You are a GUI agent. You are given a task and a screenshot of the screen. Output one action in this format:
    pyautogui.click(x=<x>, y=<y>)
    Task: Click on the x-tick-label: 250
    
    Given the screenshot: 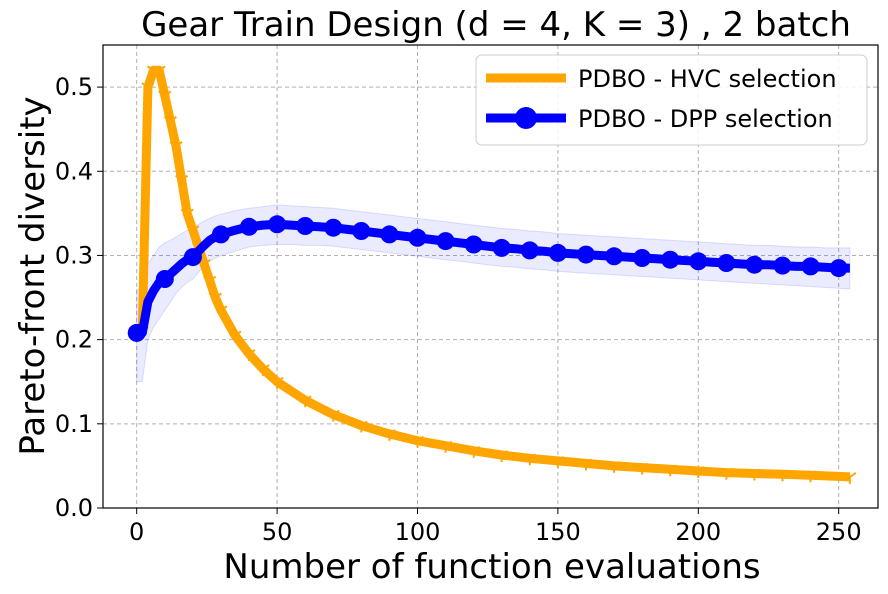 What is the action you would take?
    pyautogui.click(x=839, y=532)
    